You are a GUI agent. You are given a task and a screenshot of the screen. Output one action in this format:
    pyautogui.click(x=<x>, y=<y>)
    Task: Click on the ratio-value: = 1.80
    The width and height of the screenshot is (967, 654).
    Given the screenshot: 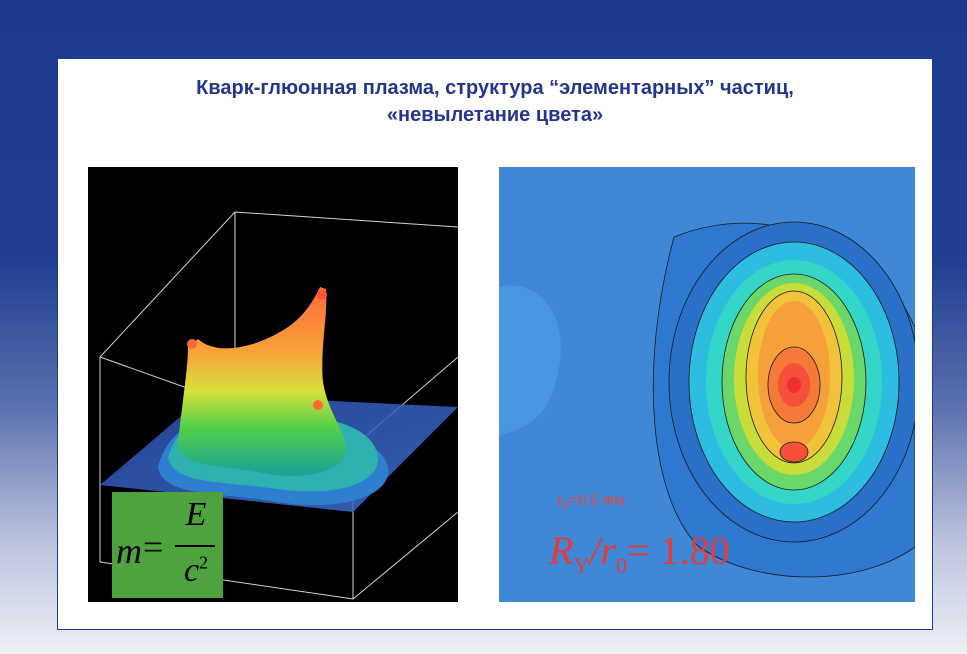 What is the action you would take?
    pyautogui.click(x=678, y=550)
    